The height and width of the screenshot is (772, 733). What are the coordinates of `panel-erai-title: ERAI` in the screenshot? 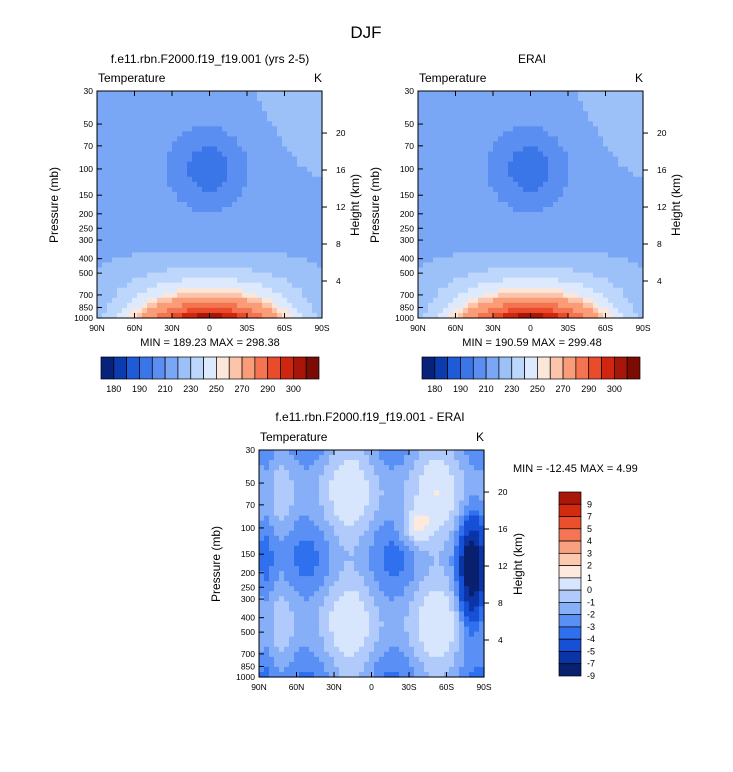 It's located at (532, 59).